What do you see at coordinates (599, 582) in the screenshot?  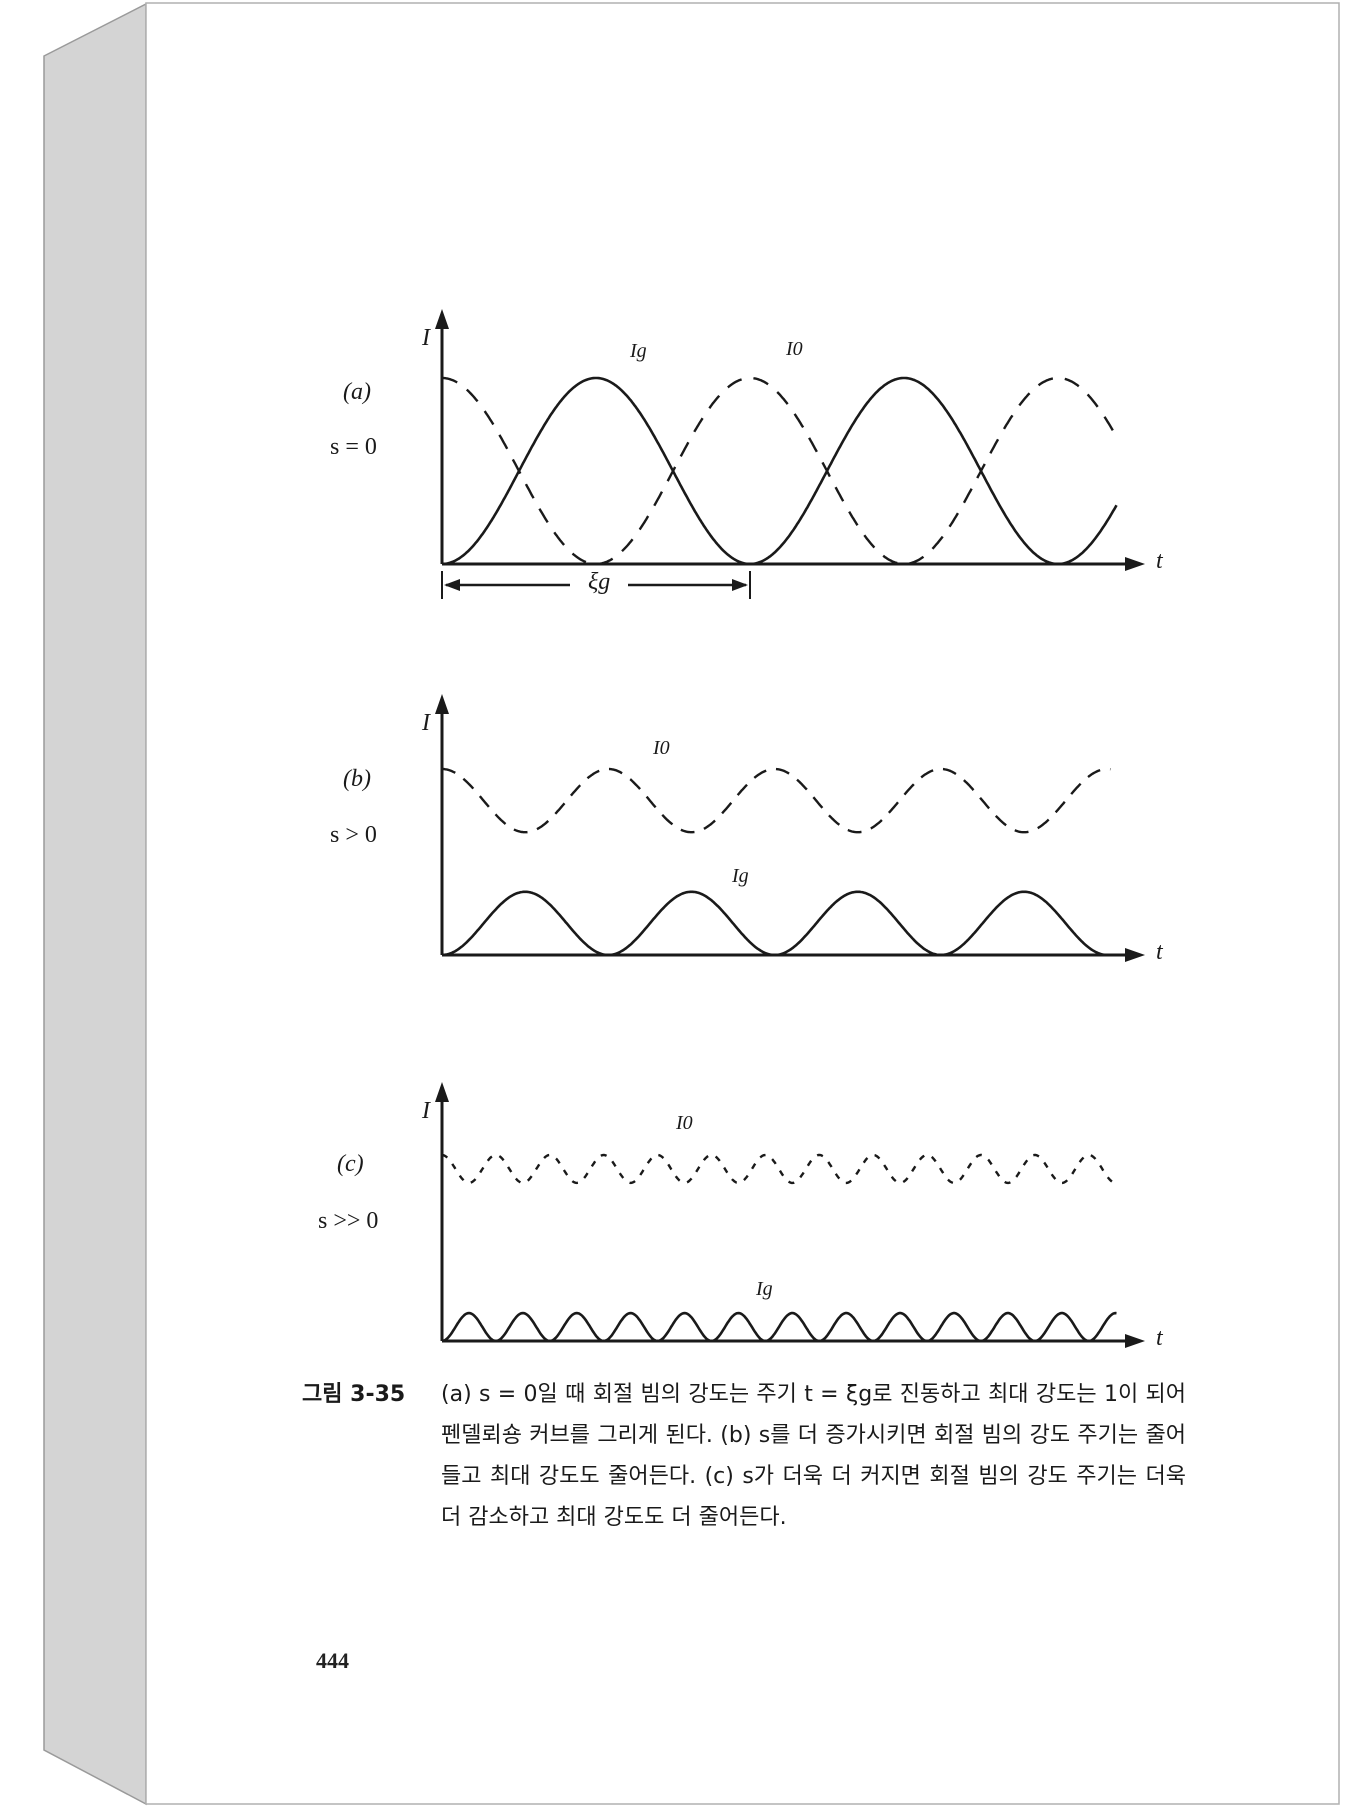 I see `xi-label: ξg` at bounding box center [599, 582].